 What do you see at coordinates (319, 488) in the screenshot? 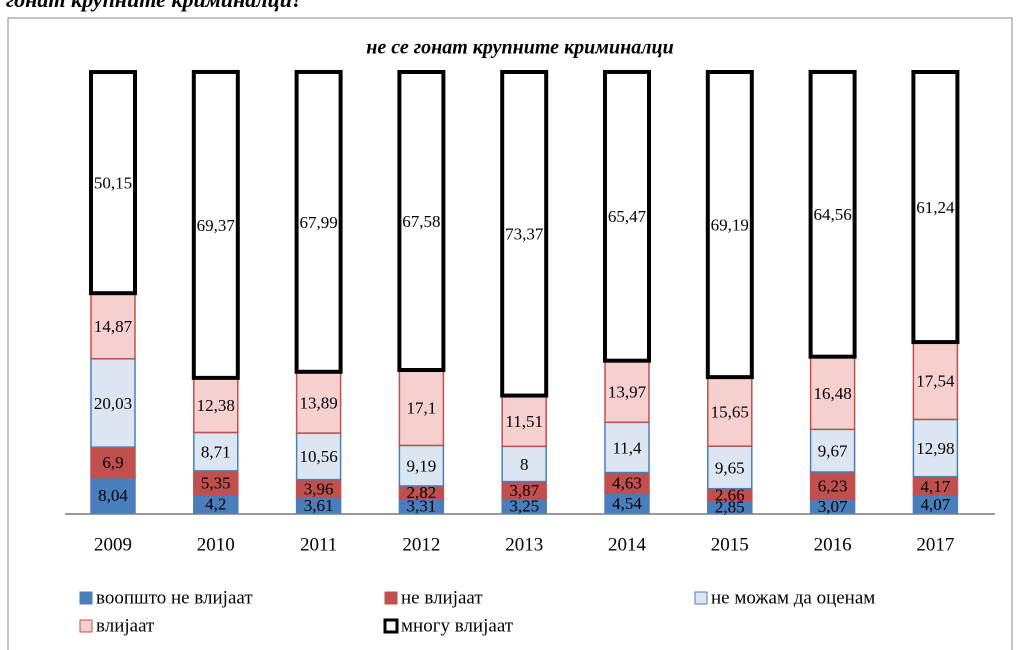
I see `value-label: 3,96` at bounding box center [319, 488].